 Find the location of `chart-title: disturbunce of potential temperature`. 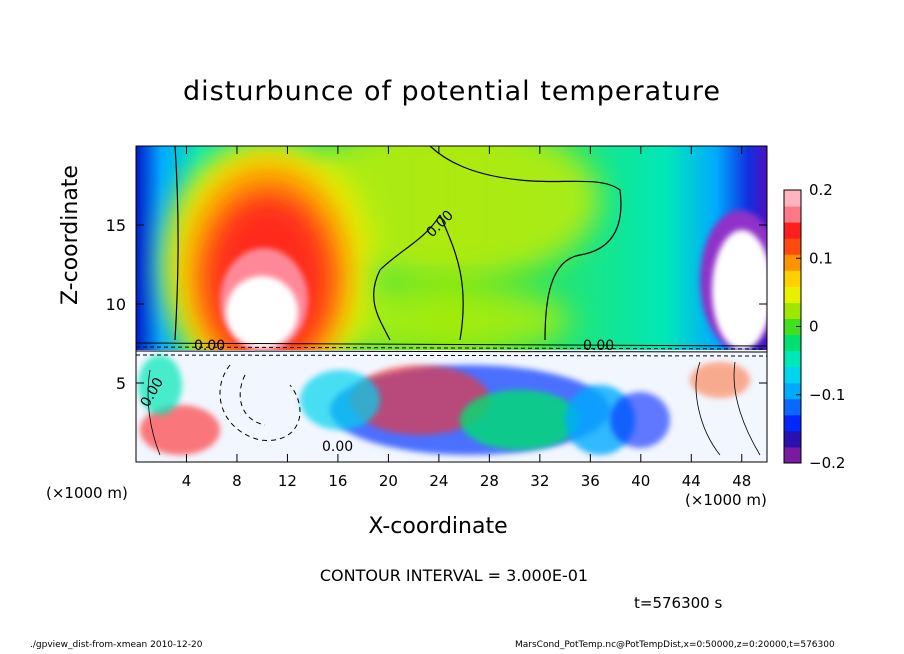

chart-title: disturbunce of potential temperature is located at coordinates (452, 91).